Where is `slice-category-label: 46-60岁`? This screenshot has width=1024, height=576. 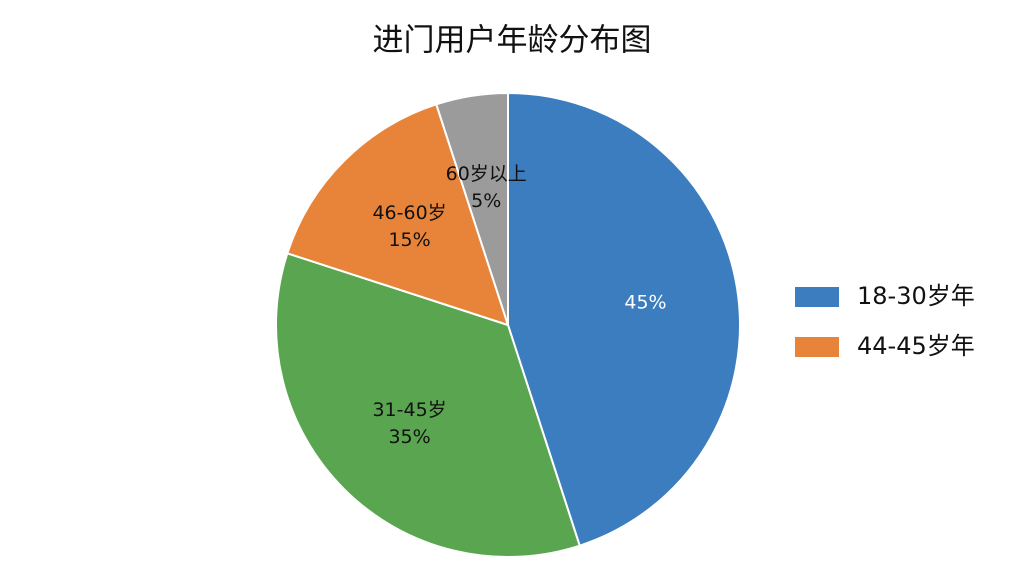 slice-category-label: 46-60岁 is located at coordinates (409, 213).